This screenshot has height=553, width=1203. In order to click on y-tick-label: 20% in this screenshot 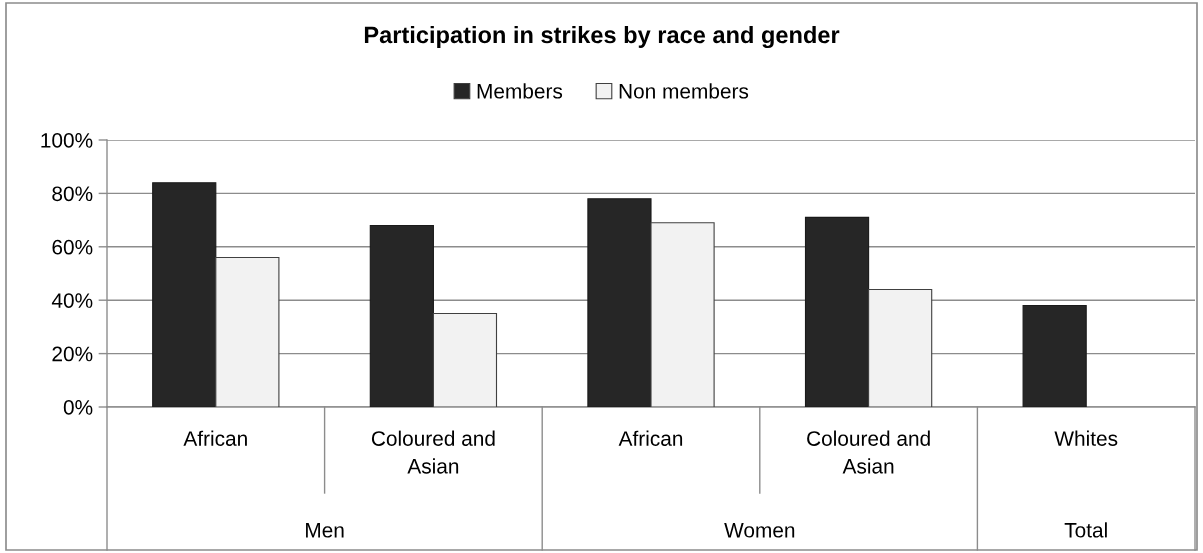, I will do `click(72, 354)`.